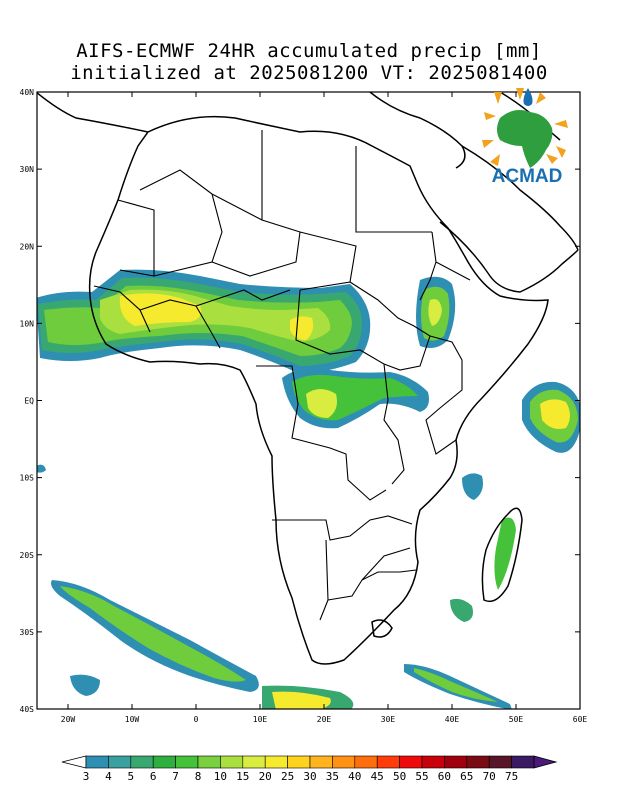 Image resolution: width=618 pixels, height=800 pixels. What do you see at coordinates (332, 776) in the screenshot?
I see `colorbar-label: 35` at bounding box center [332, 776].